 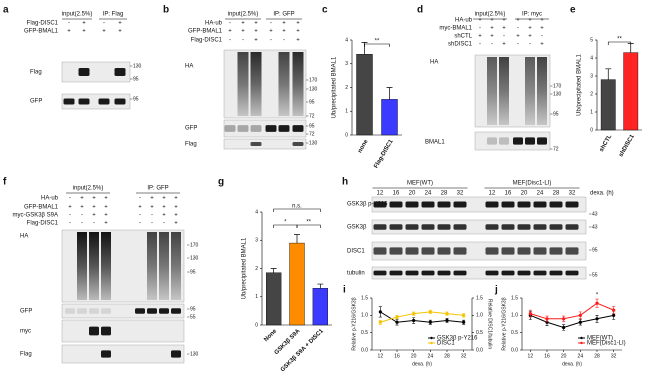 What do you see at coordinates (602, 194) in the screenshot?
I see `lane-unit: dexa. (h)` at bounding box center [602, 194].